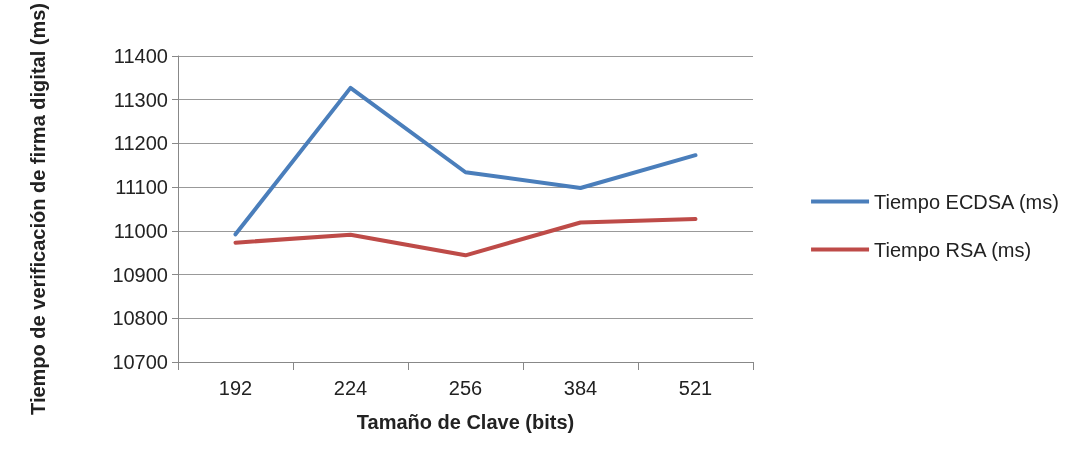 This screenshot has height=451, width=1075. Describe the element at coordinates (141, 187) in the screenshot. I see `y-tick-label: 11100` at that location.